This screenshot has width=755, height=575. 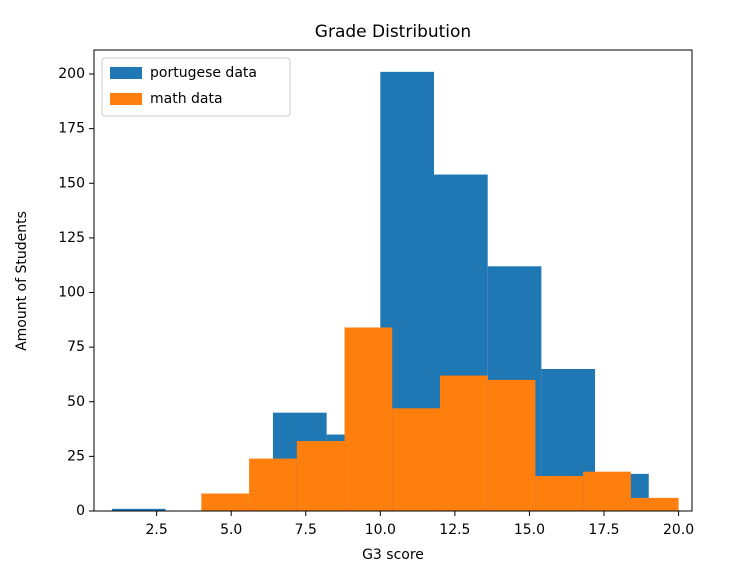 I want to click on x-tick-label: 20.0, so click(x=678, y=530).